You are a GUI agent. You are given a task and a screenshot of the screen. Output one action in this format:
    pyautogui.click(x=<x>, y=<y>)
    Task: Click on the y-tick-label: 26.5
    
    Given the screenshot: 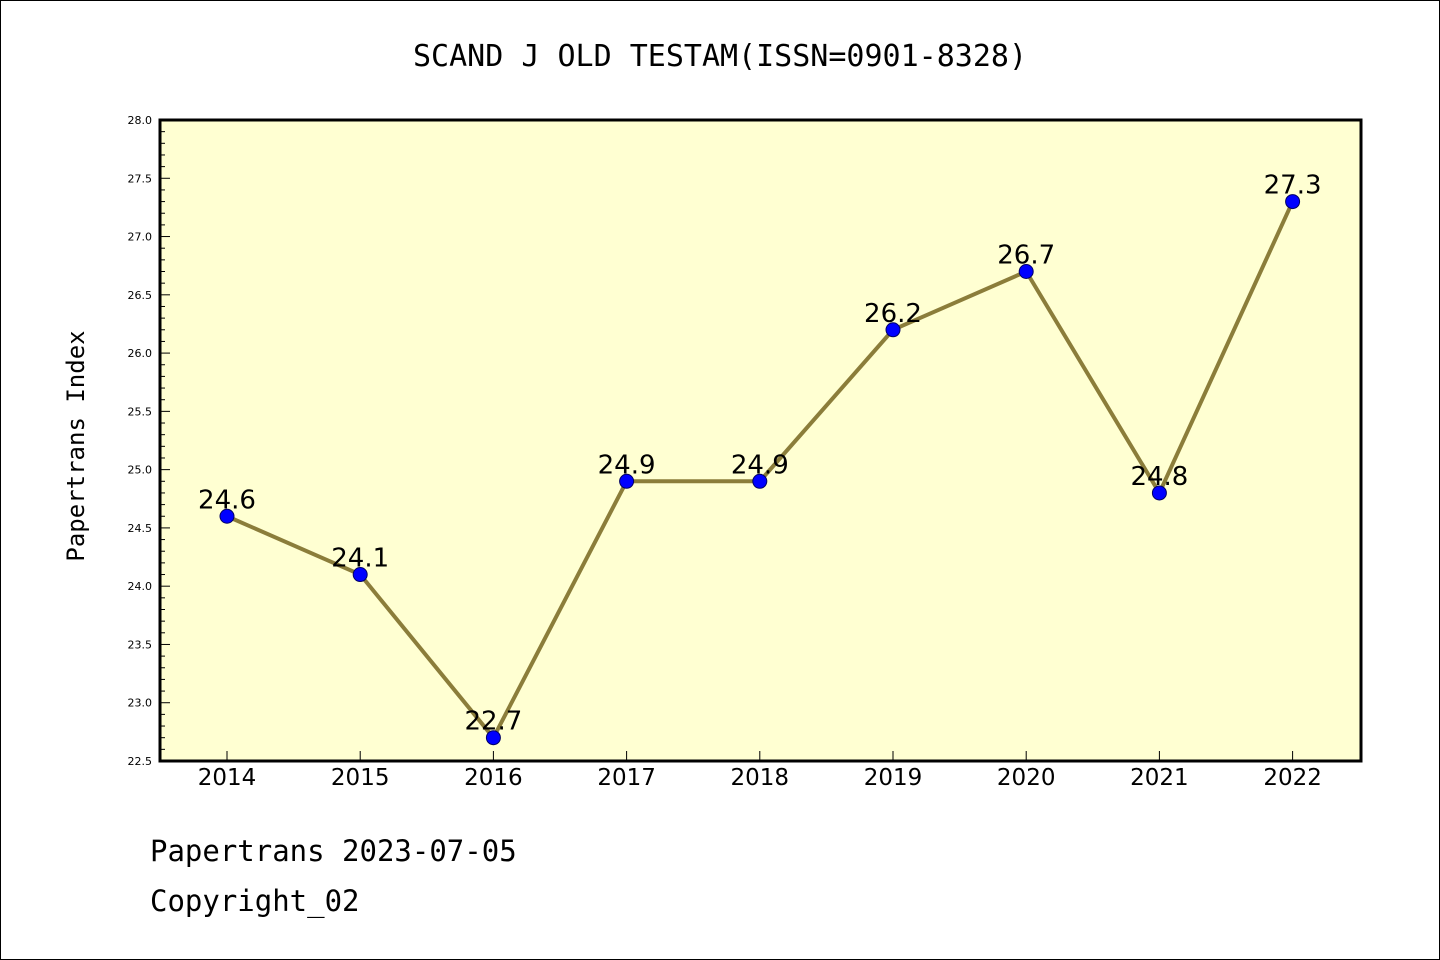 What is the action you would take?
    pyautogui.click(x=140, y=295)
    